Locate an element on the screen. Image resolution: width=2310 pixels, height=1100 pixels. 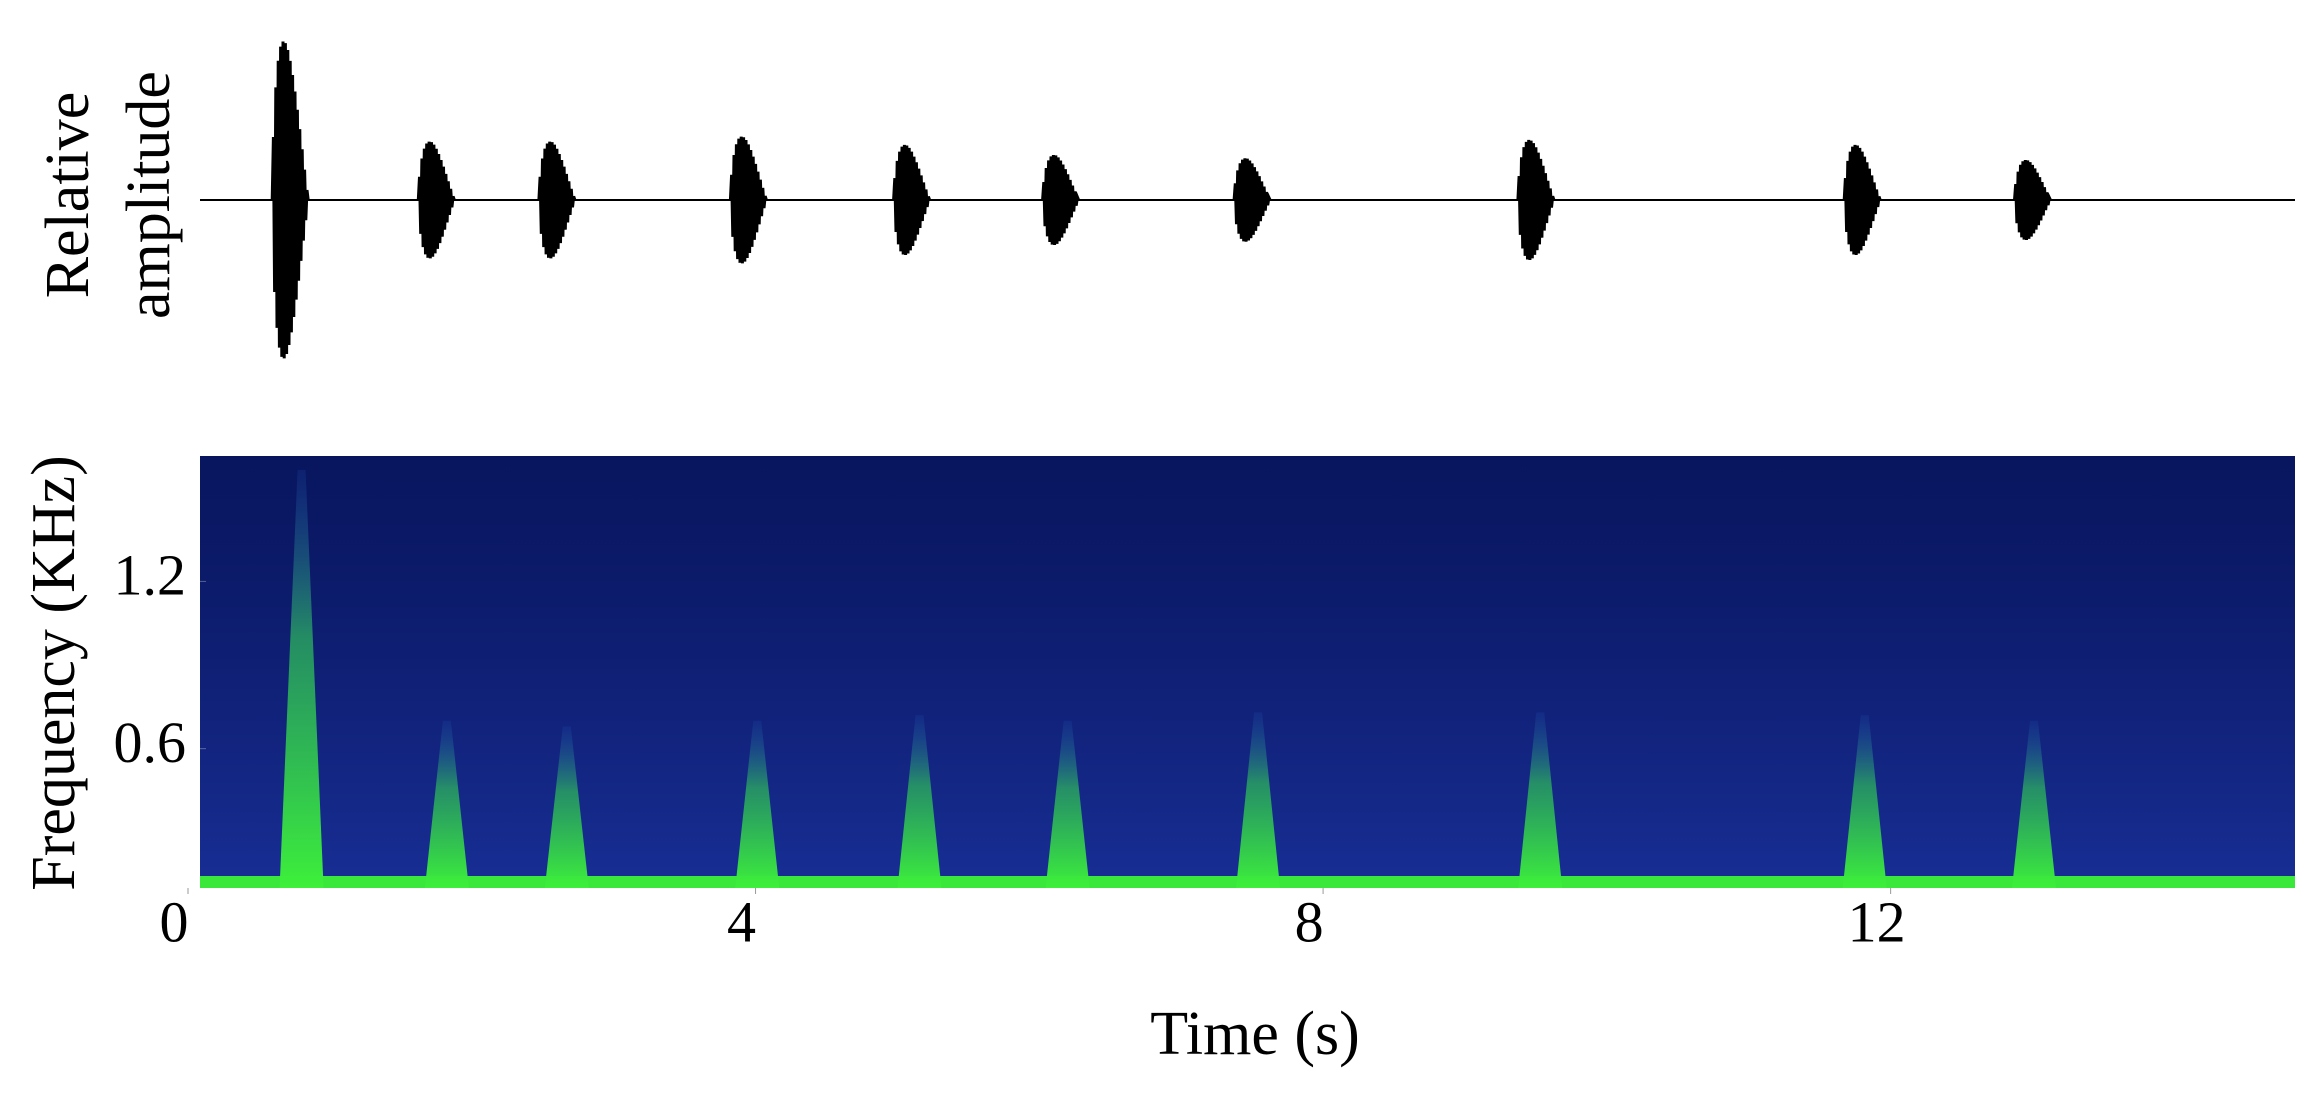
y-axis-label: Relative is located at coordinates (68, 195).